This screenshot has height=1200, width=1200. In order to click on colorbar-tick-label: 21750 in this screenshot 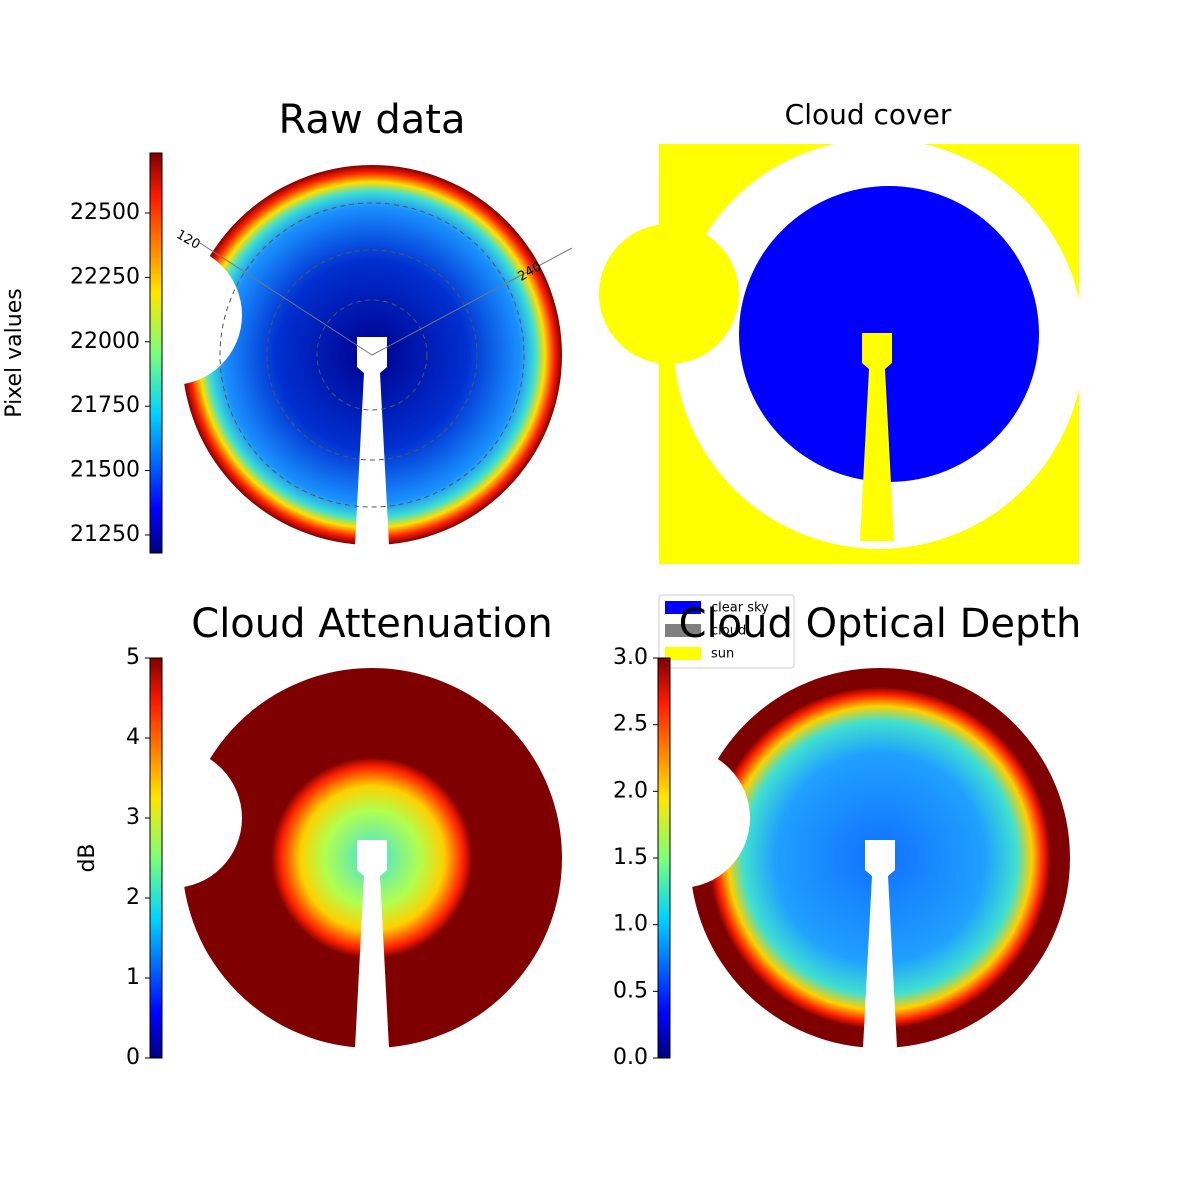, I will do `click(105, 405)`.